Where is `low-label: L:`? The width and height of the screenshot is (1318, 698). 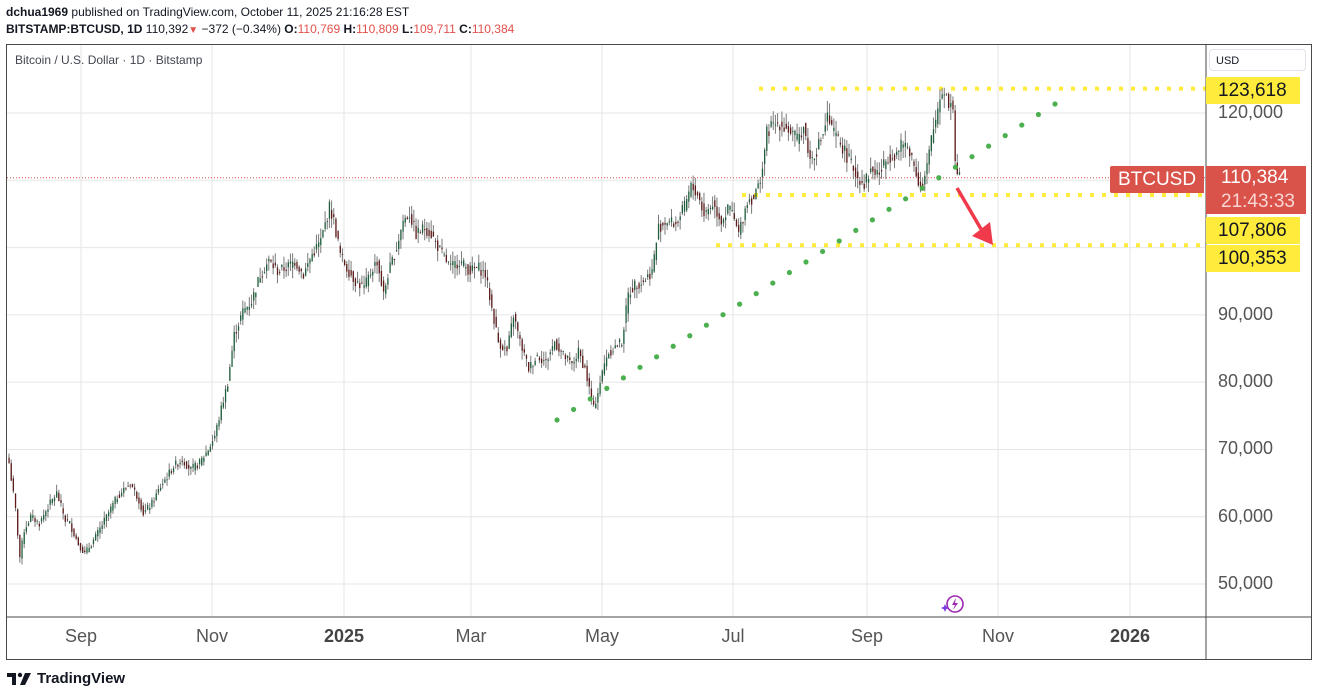
low-label: L: is located at coordinates (407, 29).